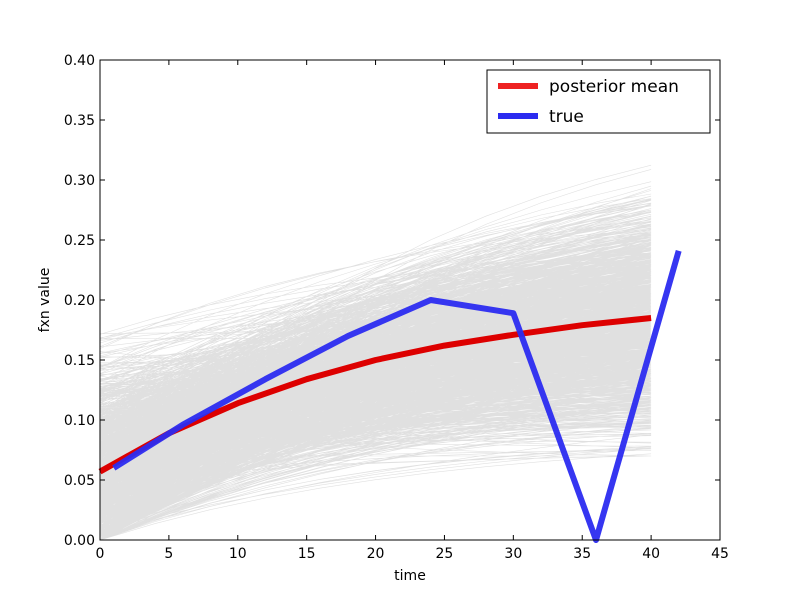 The height and width of the screenshot is (600, 800). I want to click on x-tick-label: 45, so click(720, 554).